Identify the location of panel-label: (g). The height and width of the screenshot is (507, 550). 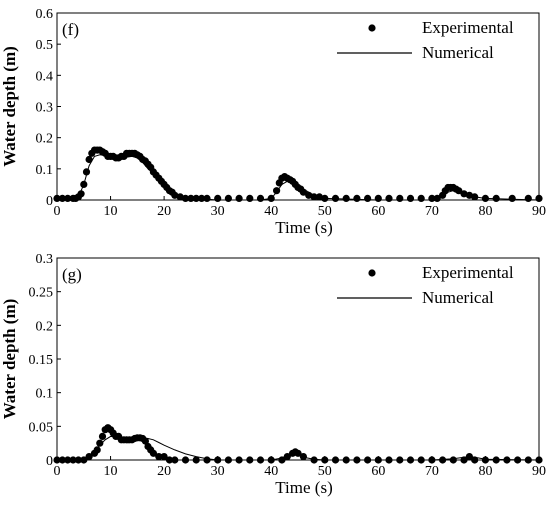
(72, 274).